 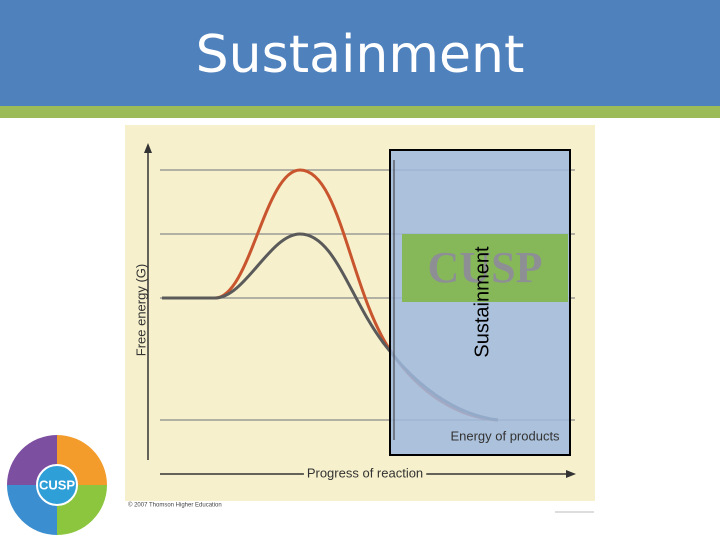 I want to click on side-label: Sustainment, so click(x=482, y=302).